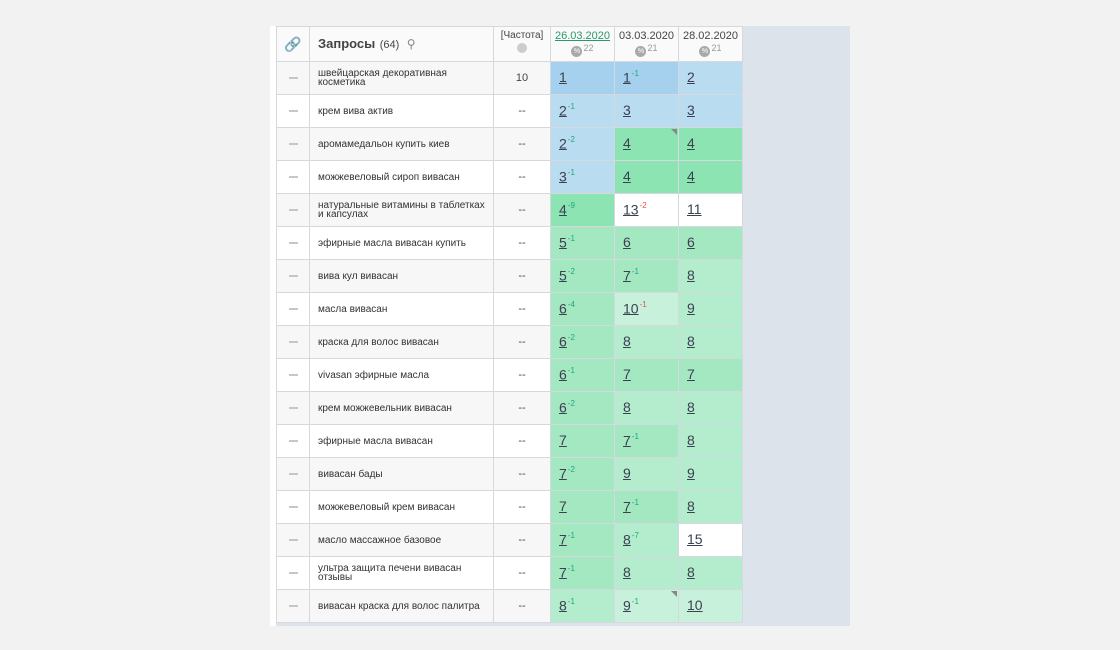  What do you see at coordinates (646, 44) in the screenshot?
I see `date-column-header: 03.03.2020 % 21` at bounding box center [646, 44].